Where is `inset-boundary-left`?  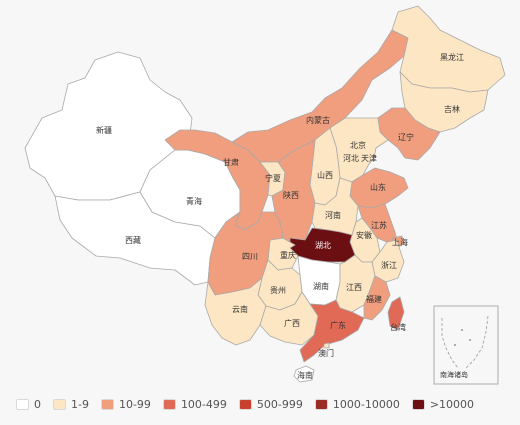 inset-boundary-left is located at coordinates (450, 343).